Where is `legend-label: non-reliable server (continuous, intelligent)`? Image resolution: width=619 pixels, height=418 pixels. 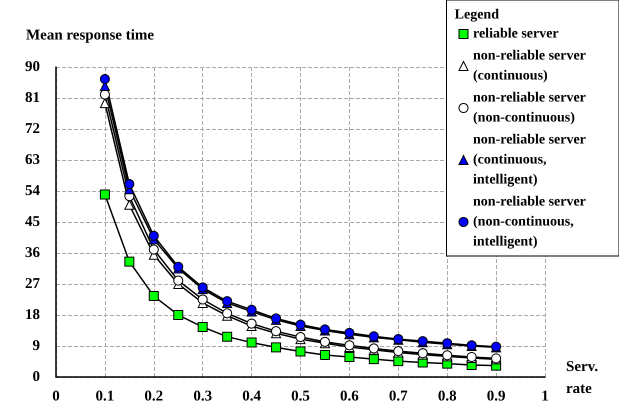 legend-label: non-reliable server (continuous, intelligent) is located at coordinates (531, 160).